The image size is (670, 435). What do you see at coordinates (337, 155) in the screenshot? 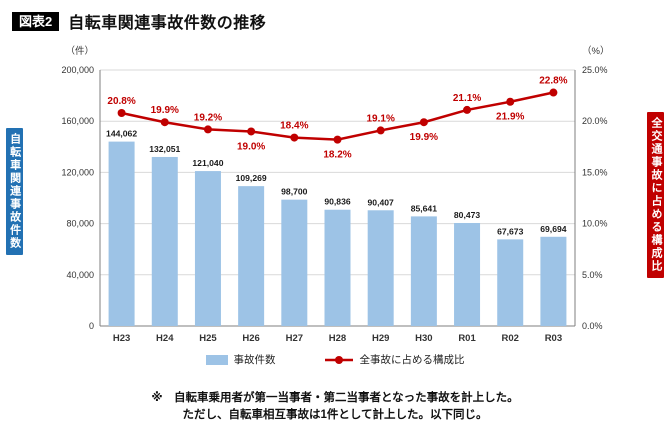
I see `line-value-label: 18.2%` at bounding box center [337, 155].